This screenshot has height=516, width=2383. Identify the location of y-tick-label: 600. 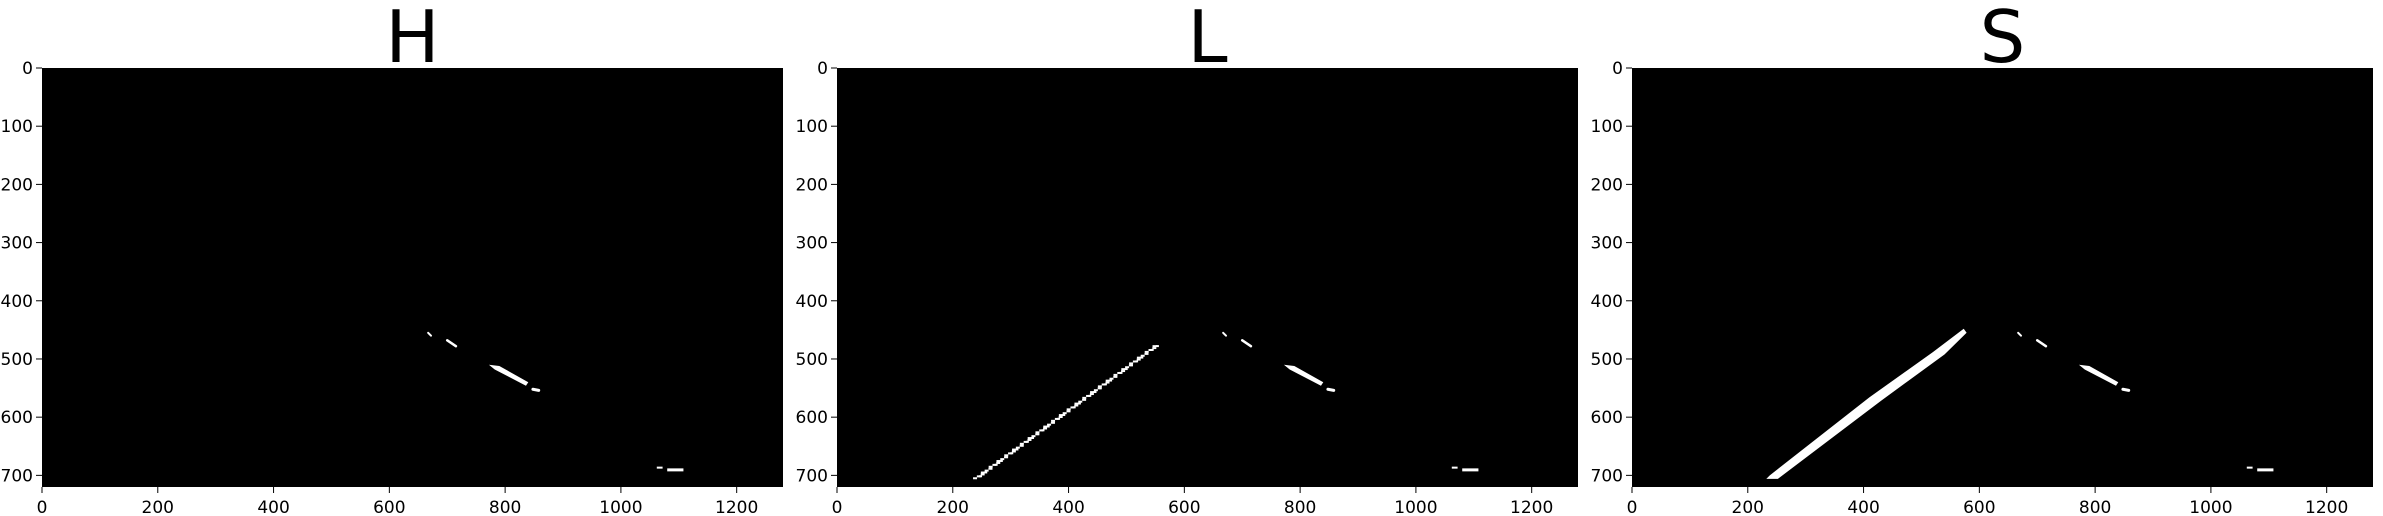
(812, 418).